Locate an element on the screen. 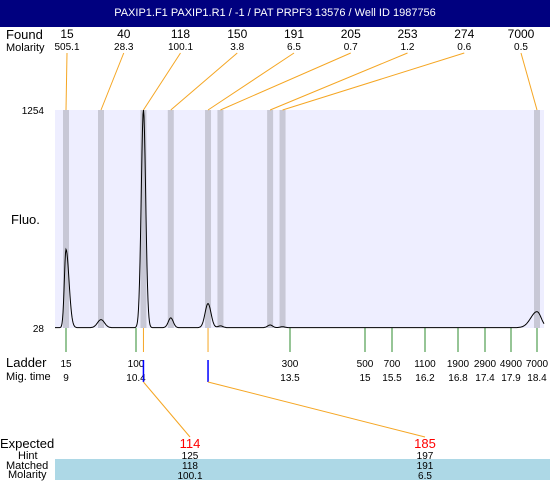 The width and height of the screenshot is (550, 481). ladder-size: 1100 is located at coordinates (425, 364).